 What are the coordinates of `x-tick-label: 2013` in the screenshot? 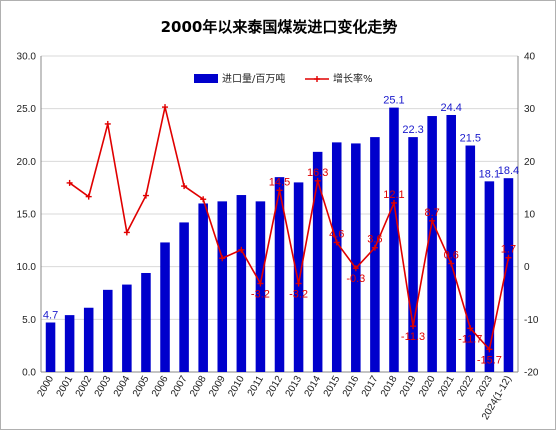 It's located at (294, 386).